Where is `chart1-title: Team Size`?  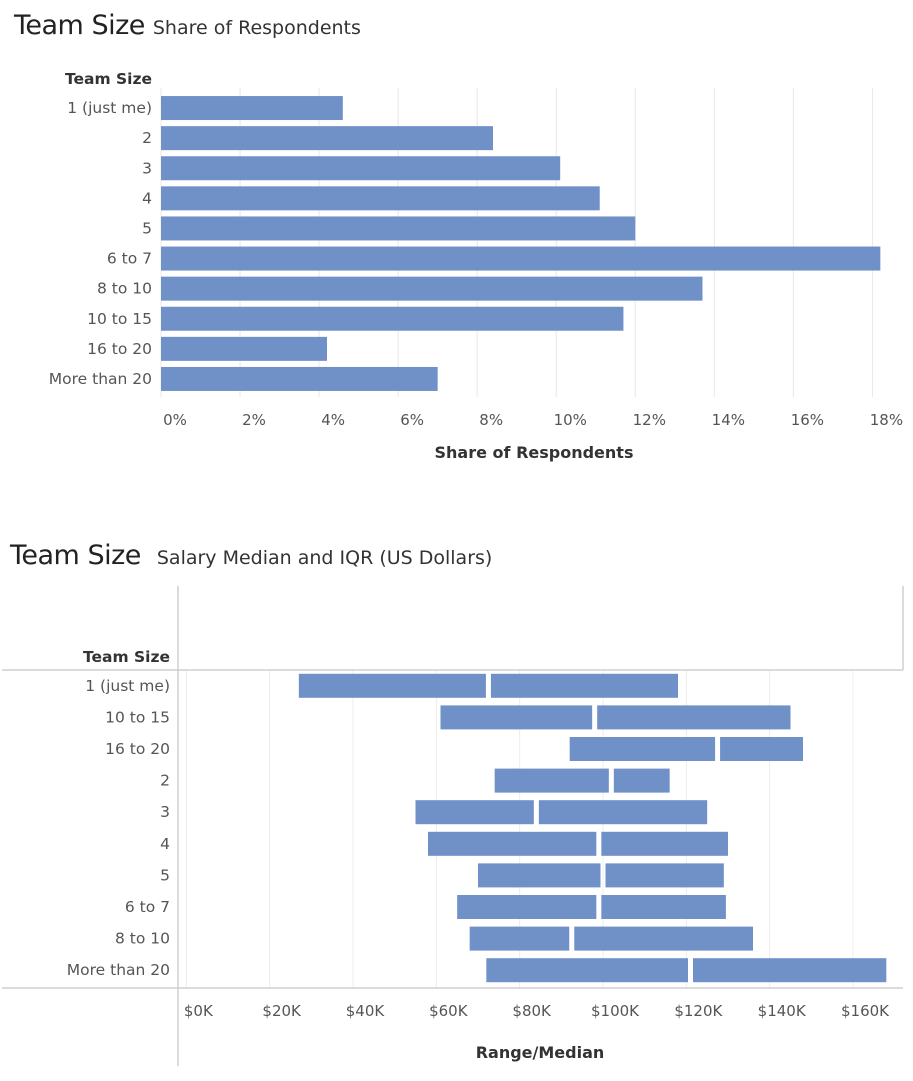
chart1-title: Team Size is located at coordinates (79, 25).